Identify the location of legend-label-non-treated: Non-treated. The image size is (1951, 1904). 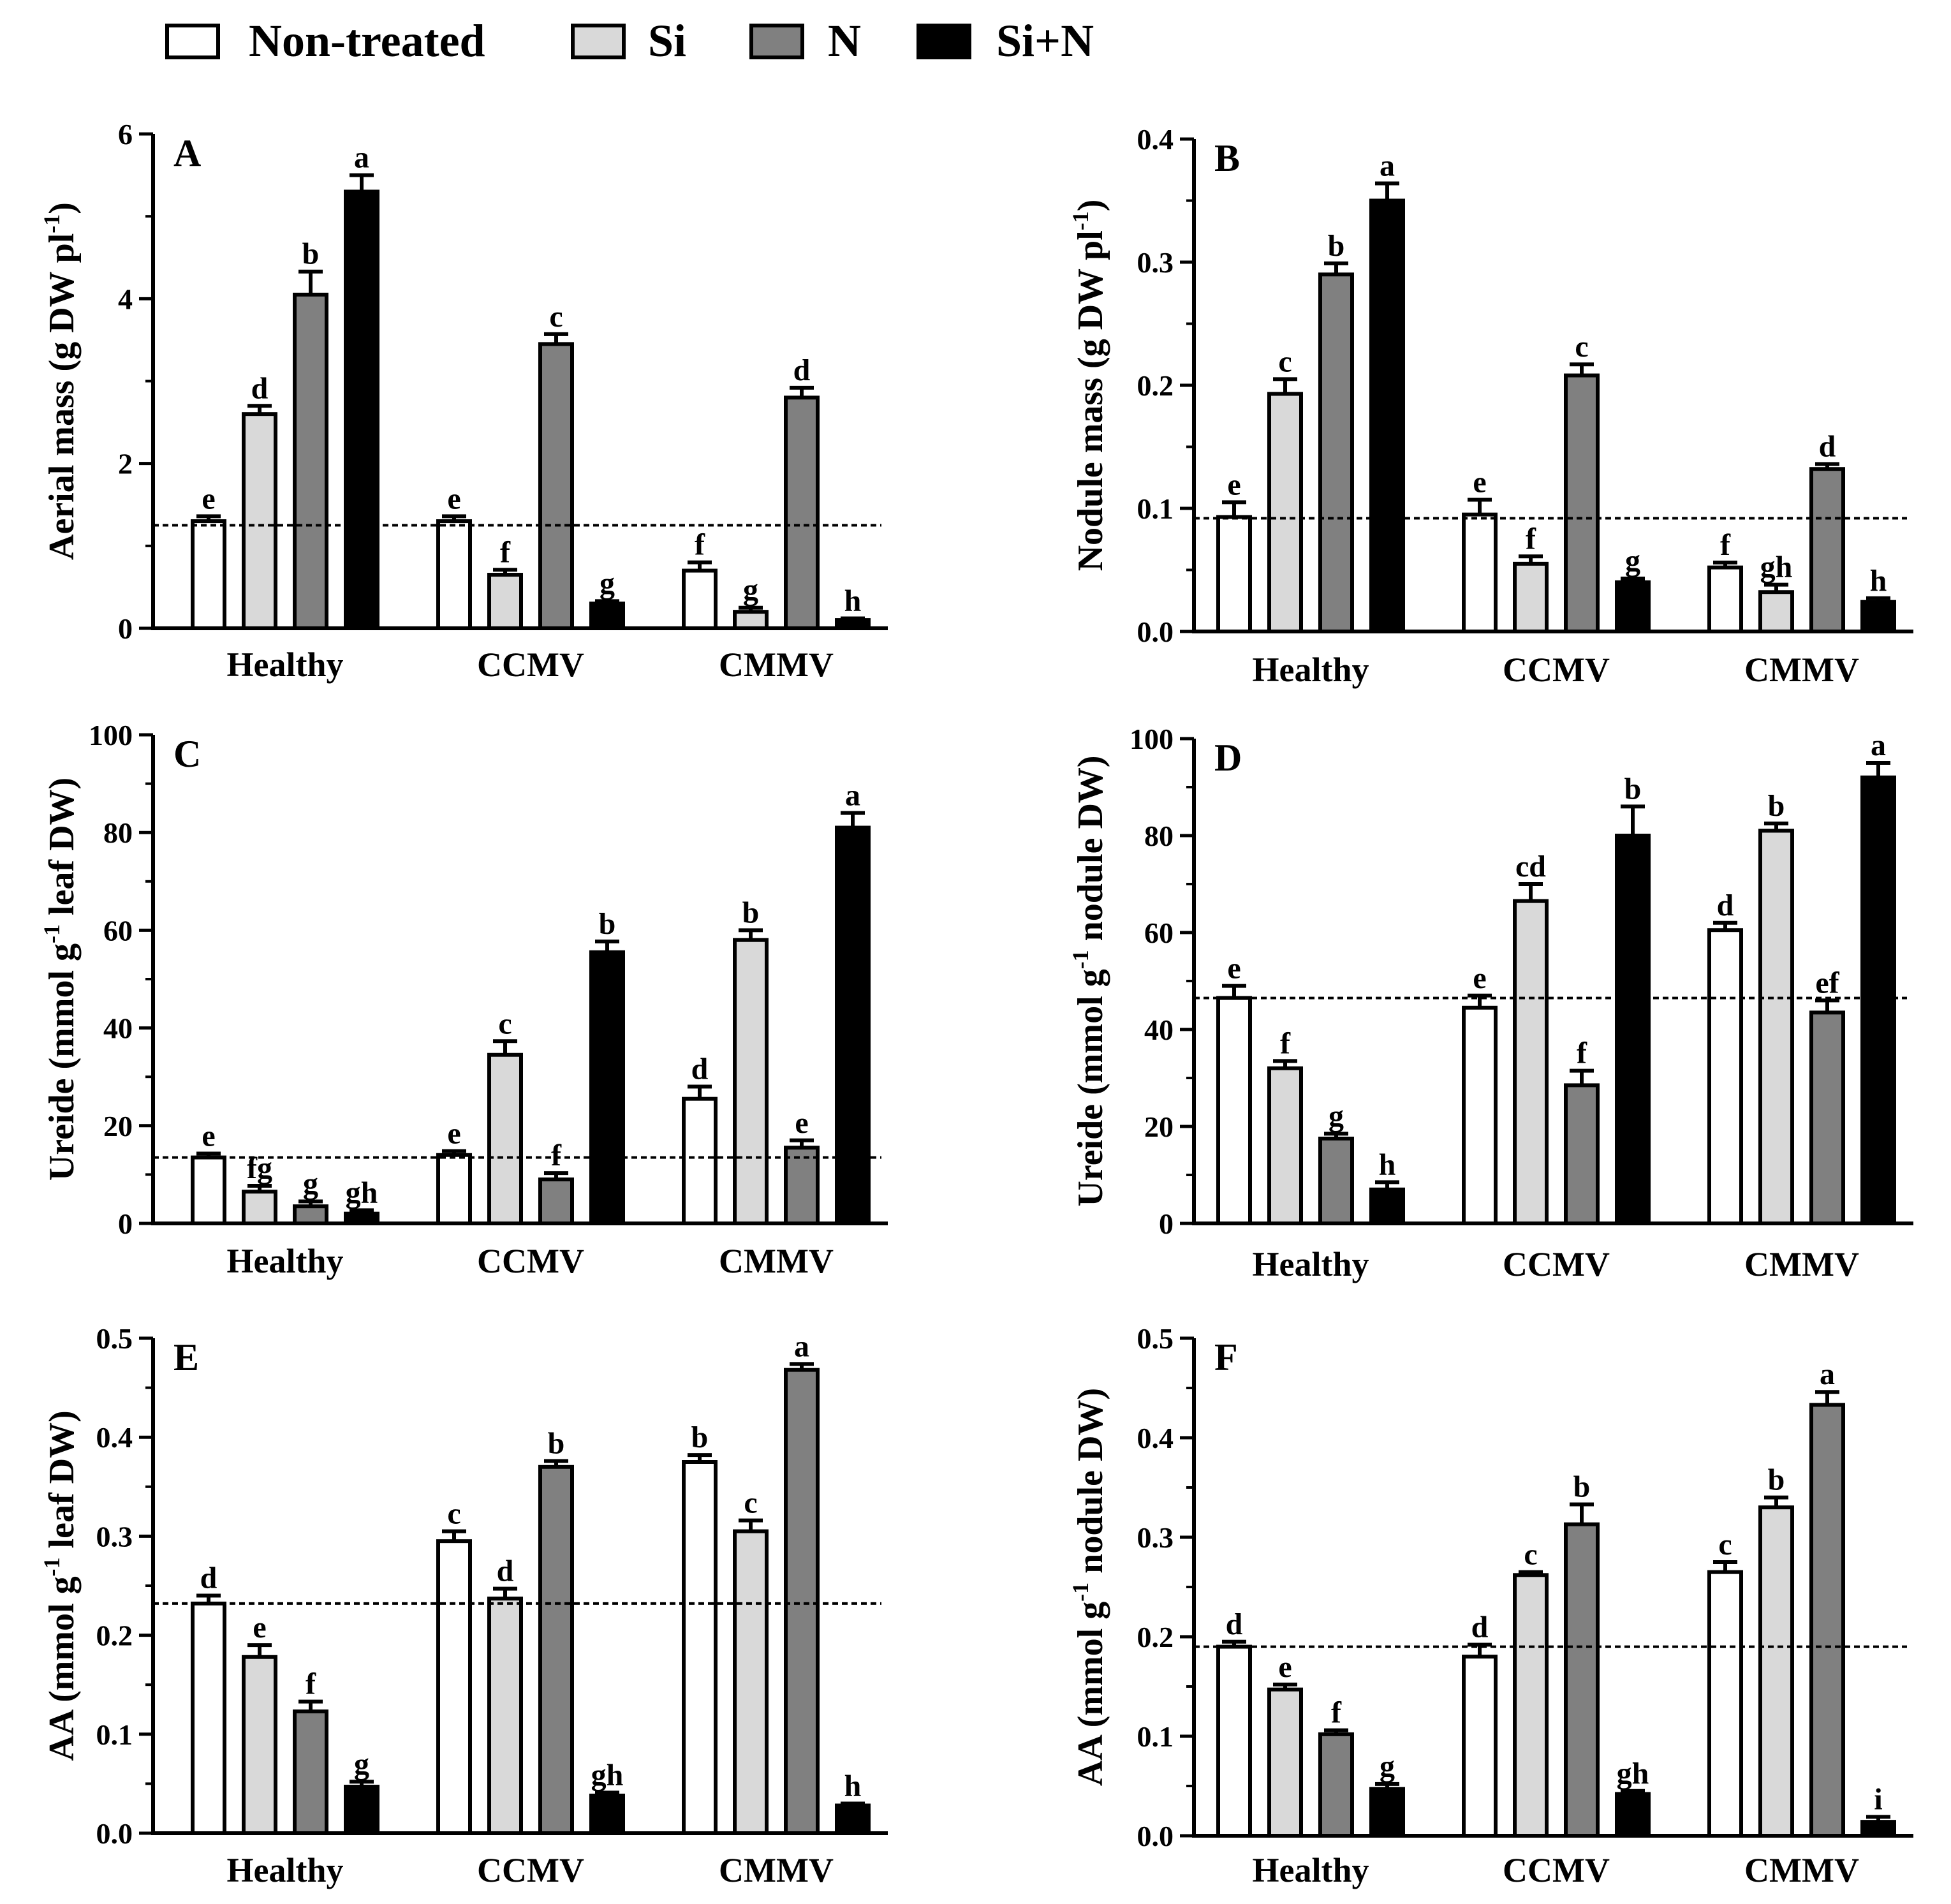
(367, 40).